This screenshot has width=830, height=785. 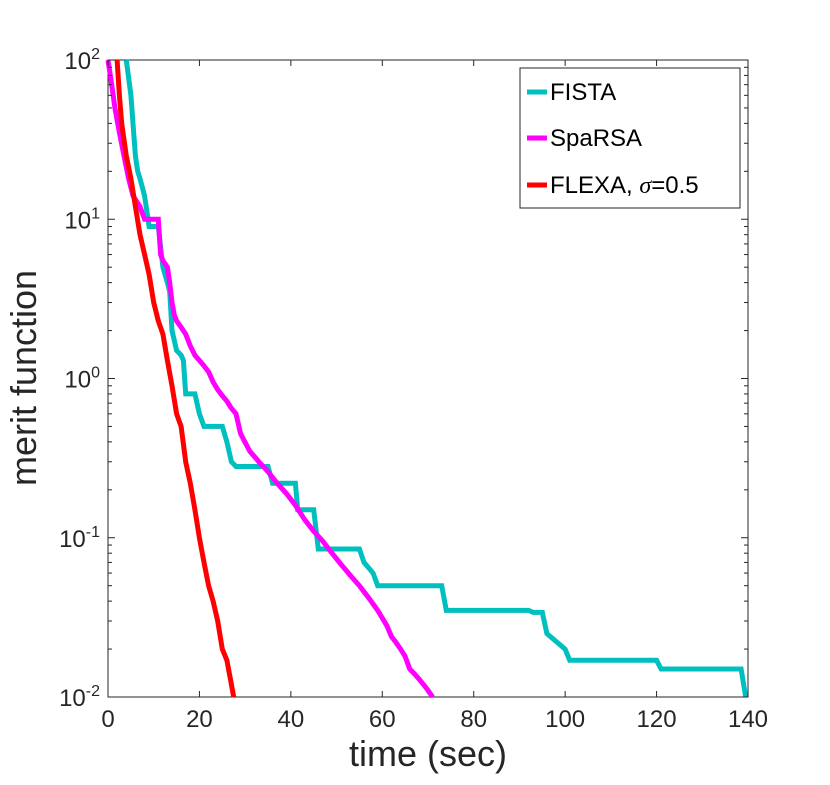 What do you see at coordinates (23, 378) in the screenshot?
I see `y-axis-label: merit function` at bounding box center [23, 378].